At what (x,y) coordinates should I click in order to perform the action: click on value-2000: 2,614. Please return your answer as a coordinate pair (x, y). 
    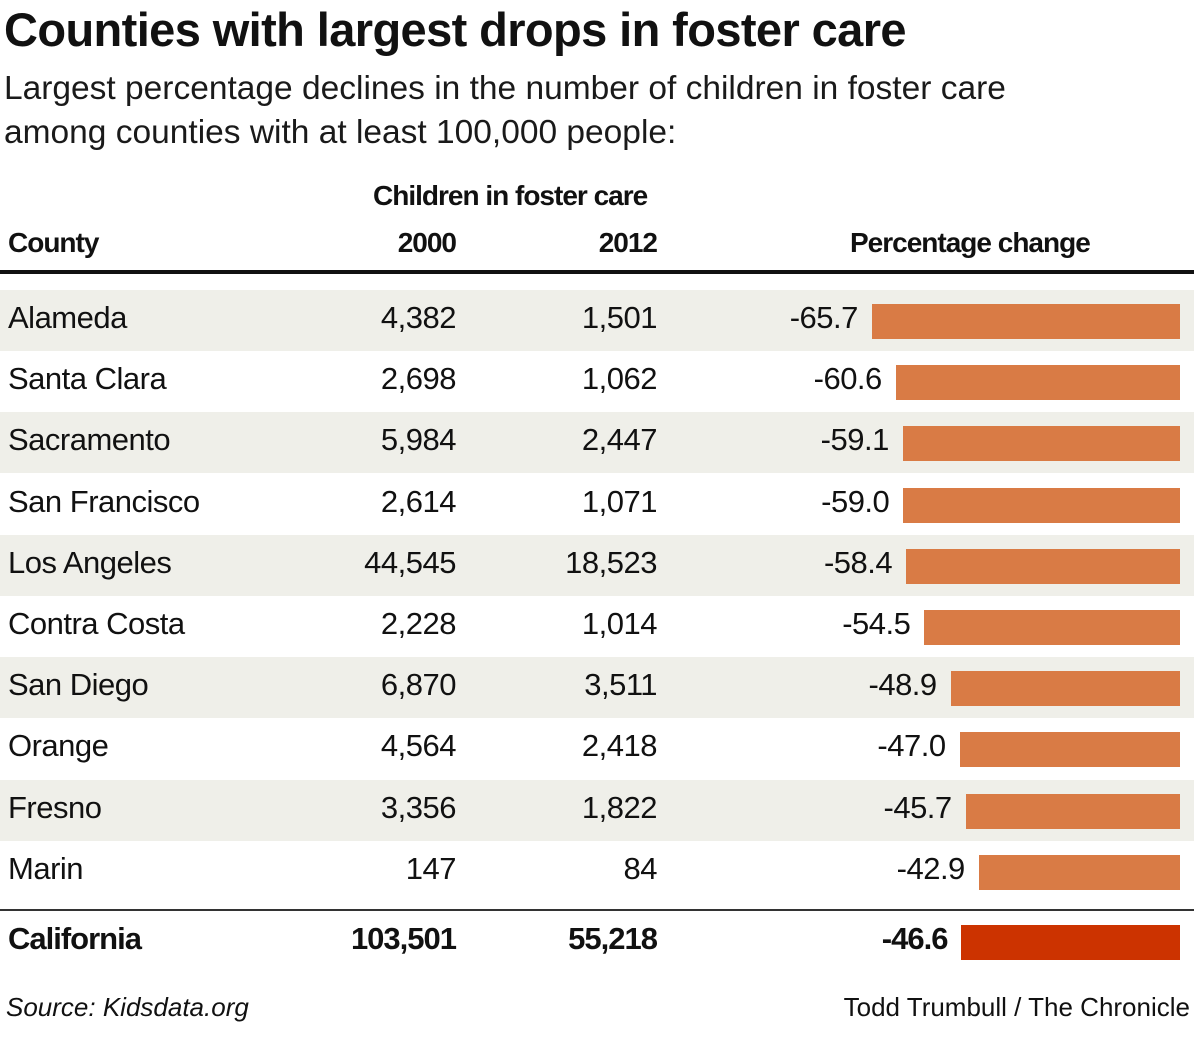
    Looking at the image, I should click on (418, 501).